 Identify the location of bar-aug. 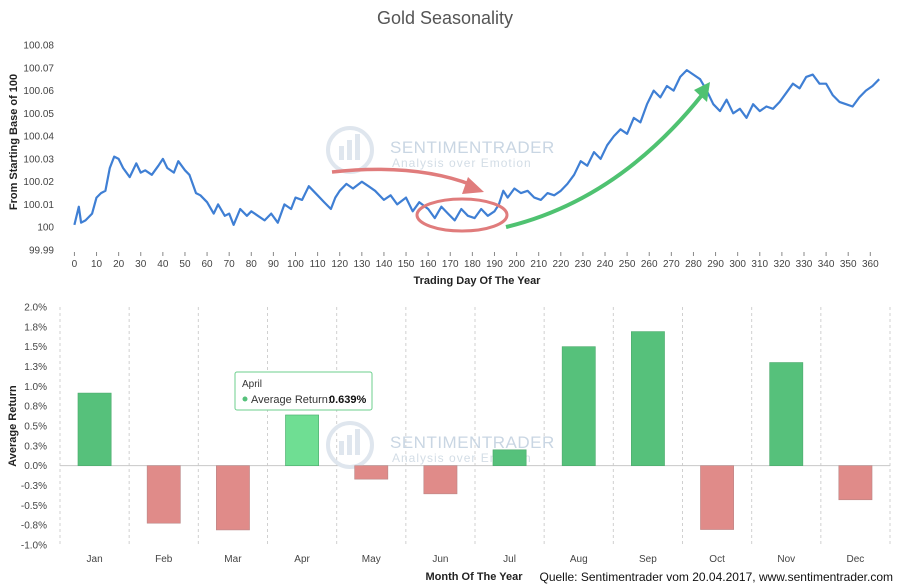
(578, 406).